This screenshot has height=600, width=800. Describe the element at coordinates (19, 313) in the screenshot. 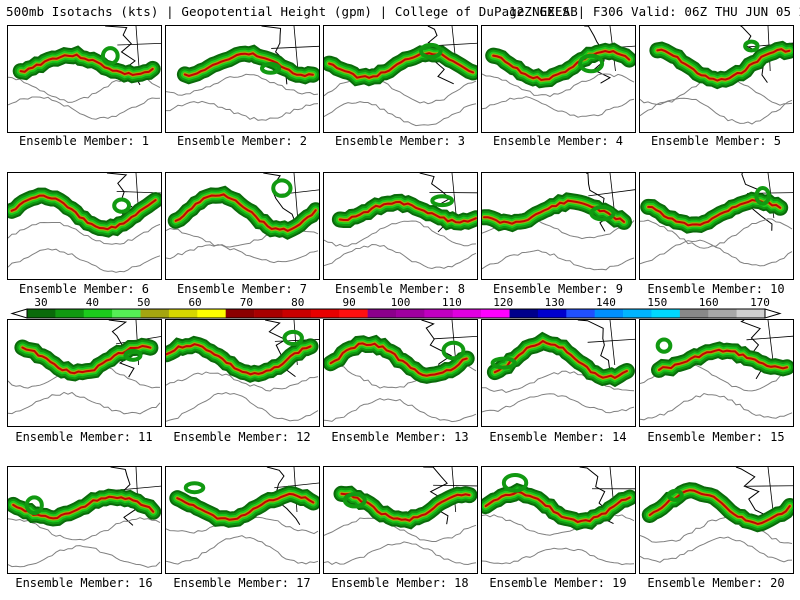

I see `colorbar-left-arrow` at that location.